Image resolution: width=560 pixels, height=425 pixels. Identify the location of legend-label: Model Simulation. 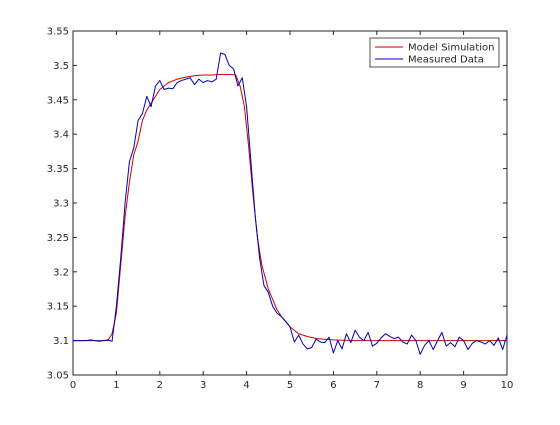
(451, 48).